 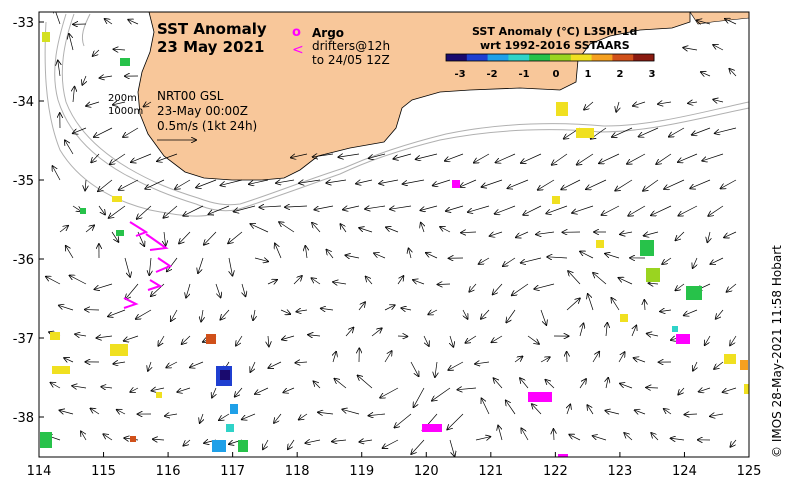 What do you see at coordinates (749, 471) in the screenshot?
I see `x-tick-label: 125` at bounding box center [749, 471].